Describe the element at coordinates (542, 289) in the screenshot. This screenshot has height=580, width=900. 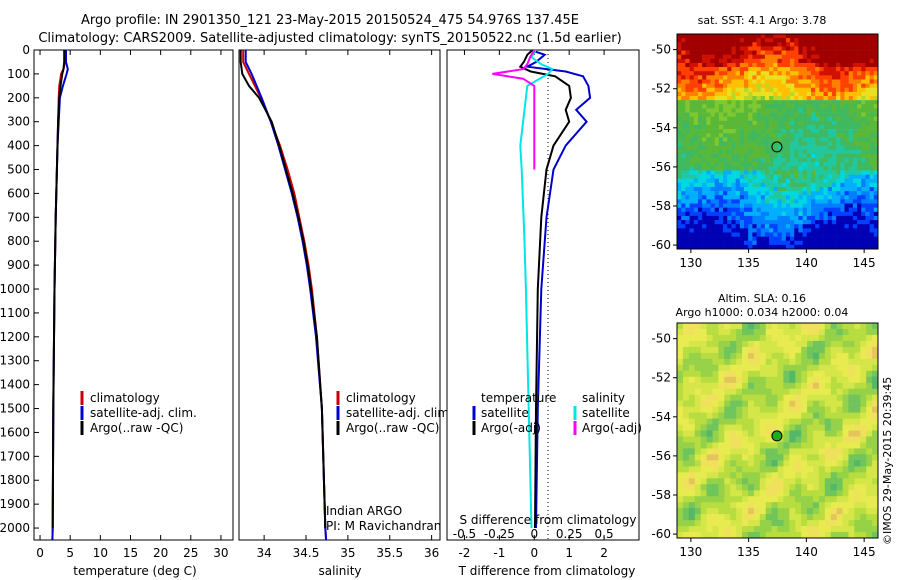
I see `difference-lines` at that location.